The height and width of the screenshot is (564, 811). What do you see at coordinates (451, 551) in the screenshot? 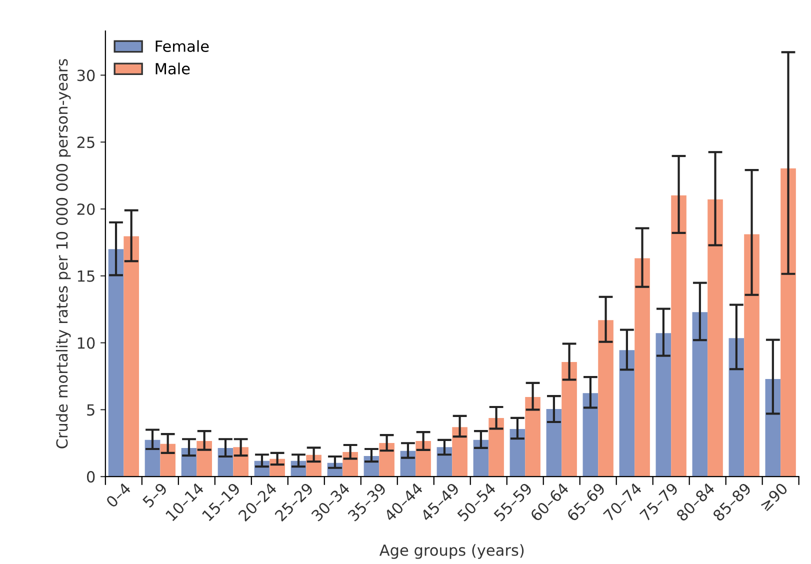
I see `x-axis-title: Age groups (years)` at bounding box center [451, 551].